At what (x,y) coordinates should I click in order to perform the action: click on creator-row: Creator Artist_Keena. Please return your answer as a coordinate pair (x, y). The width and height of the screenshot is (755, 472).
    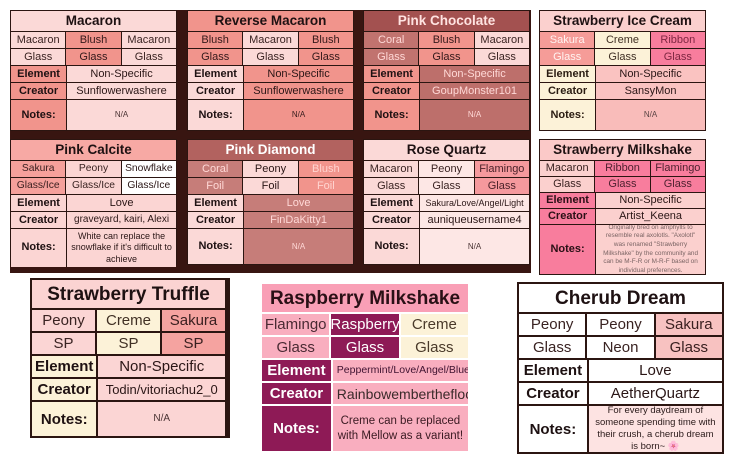
    Looking at the image, I should click on (622, 216).